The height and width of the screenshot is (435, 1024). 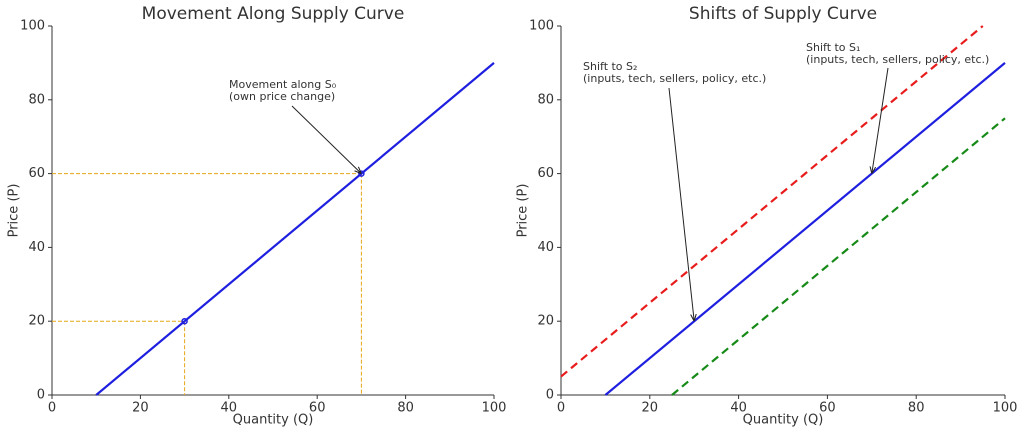 What do you see at coordinates (273, 14) in the screenshot?
I see `chart-title: Movement Along Supply Curve` at bounding box center [273, 14].